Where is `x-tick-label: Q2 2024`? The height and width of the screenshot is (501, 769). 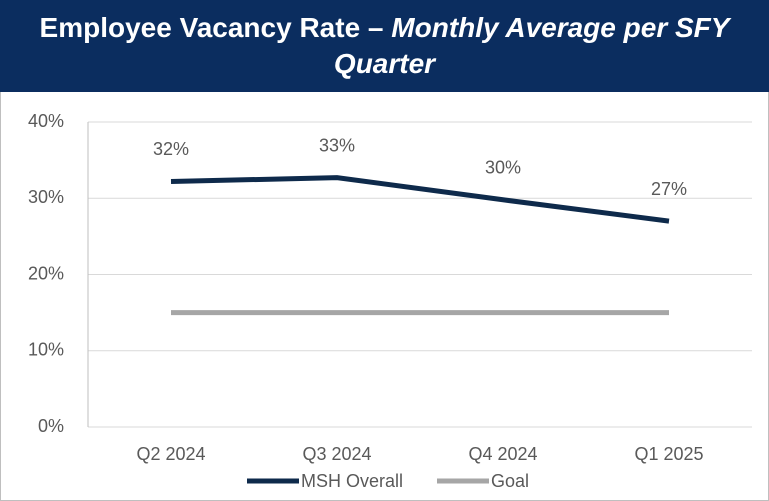
x-tick-label: Q2 2024 is located at coordinates (170, 454).